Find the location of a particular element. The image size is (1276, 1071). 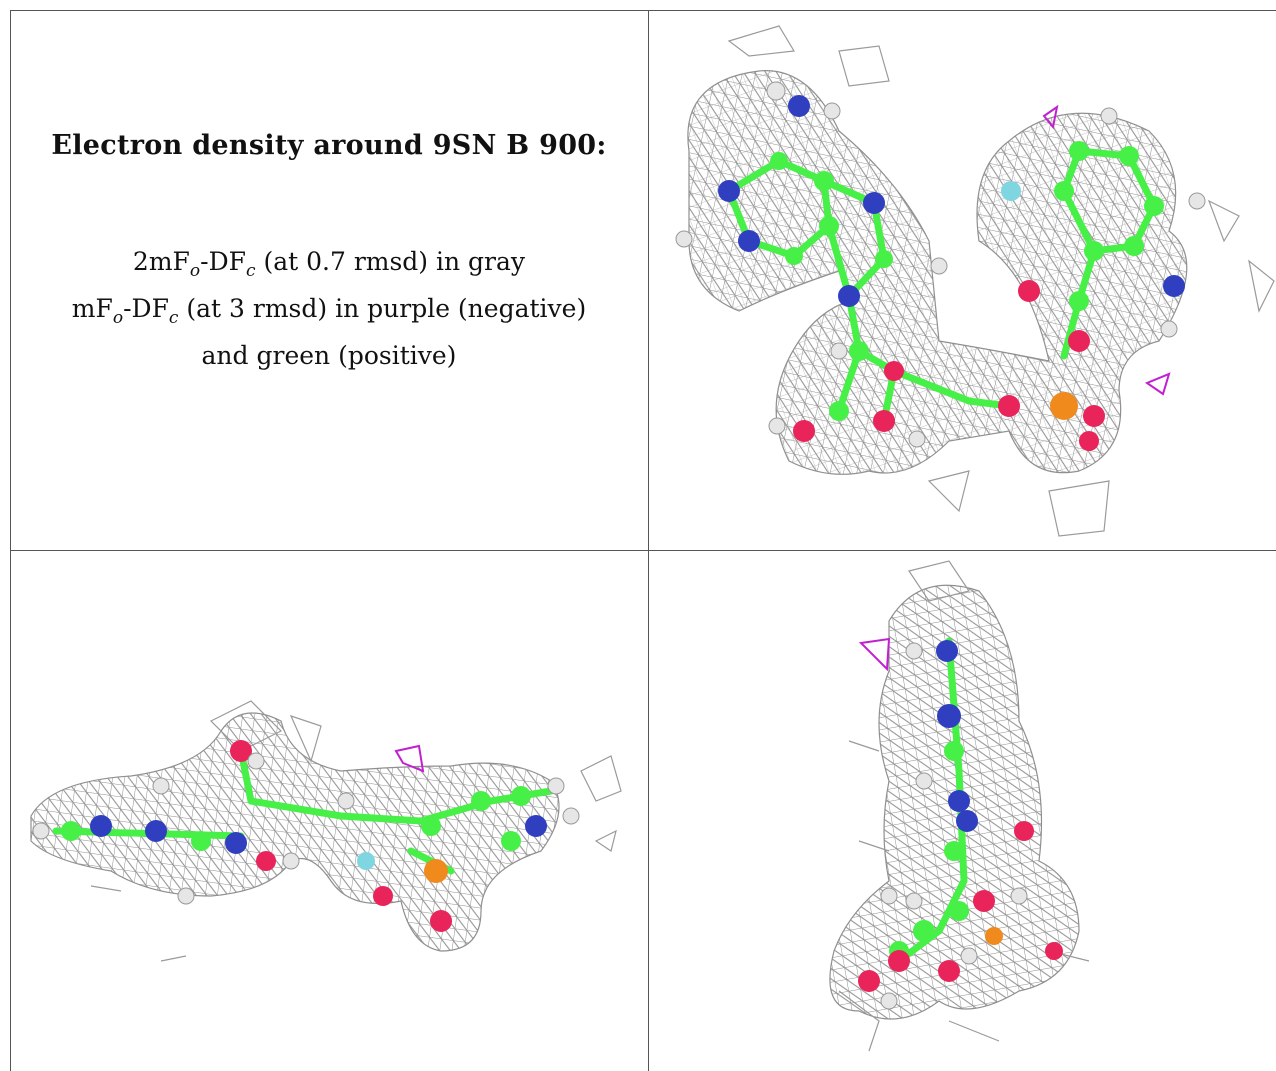

mesh-cage is located at coordinates (326, 831).